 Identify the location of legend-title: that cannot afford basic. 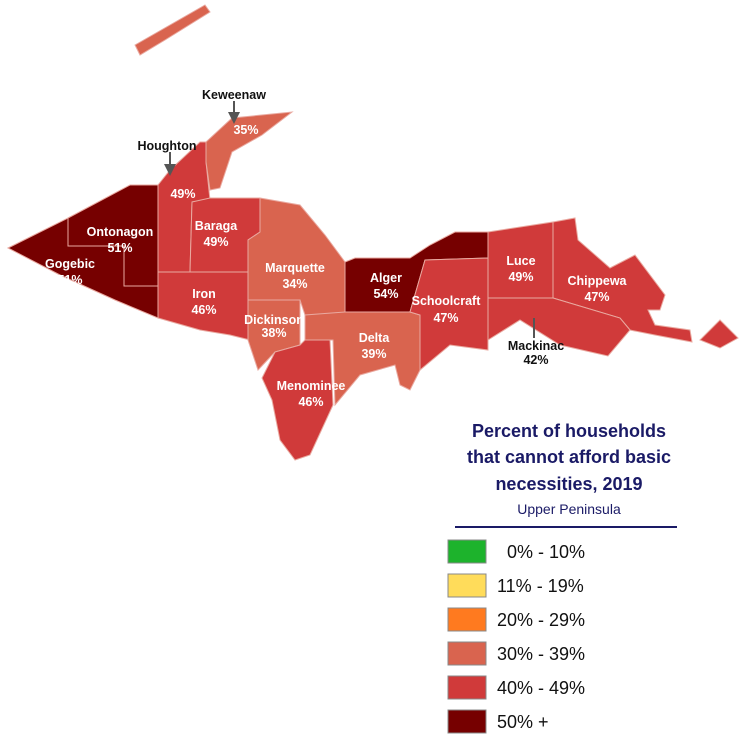
(569, 457).